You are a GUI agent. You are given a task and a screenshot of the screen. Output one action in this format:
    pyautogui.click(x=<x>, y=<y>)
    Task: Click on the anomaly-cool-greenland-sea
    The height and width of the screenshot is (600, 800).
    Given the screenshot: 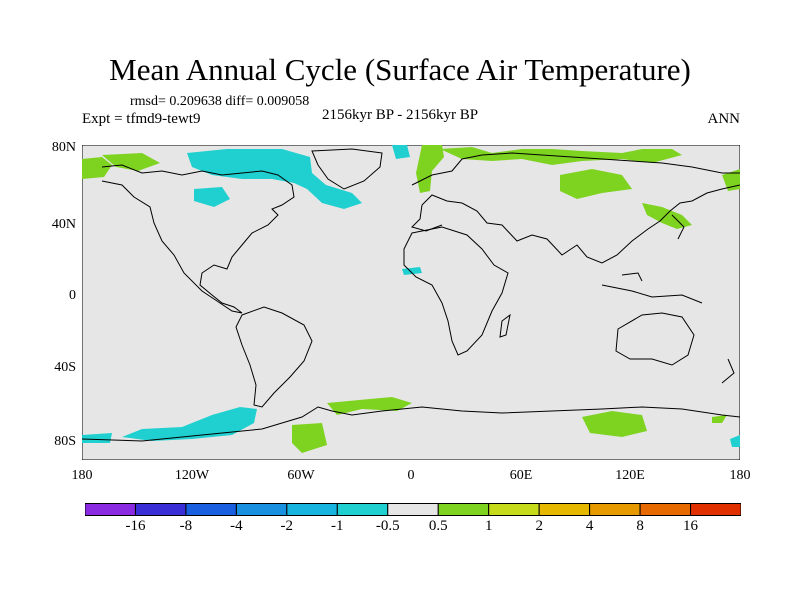 What is the action you would take?
    pyautogui.click(x=401, y=152)
    